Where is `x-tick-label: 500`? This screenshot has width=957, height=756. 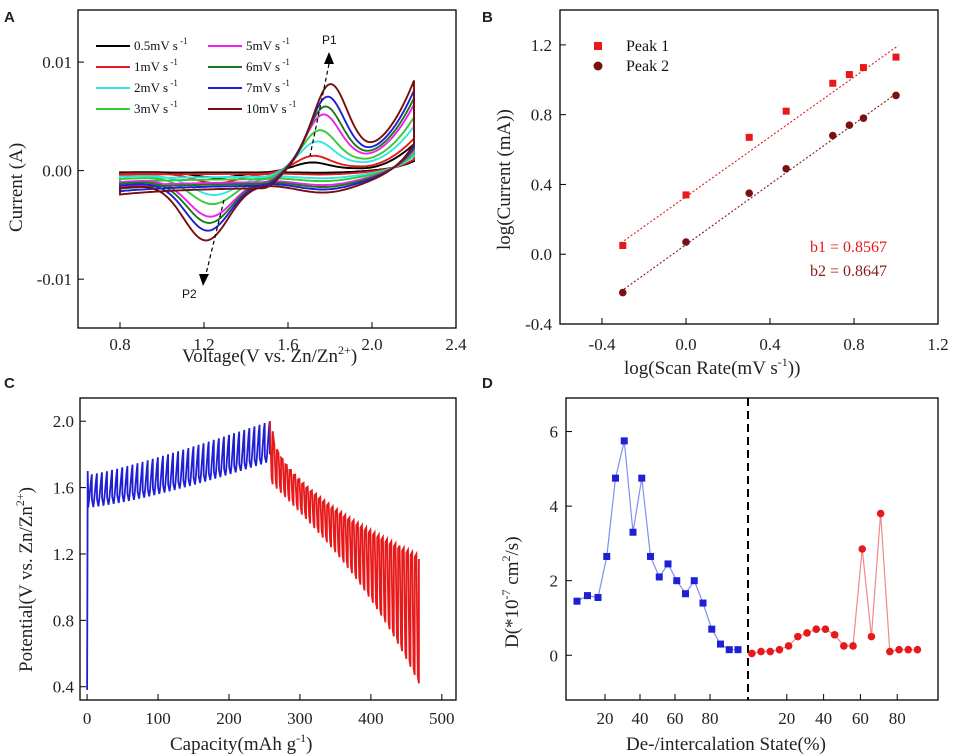 x-tick-label: 500 is located at coordinates (442, 718).